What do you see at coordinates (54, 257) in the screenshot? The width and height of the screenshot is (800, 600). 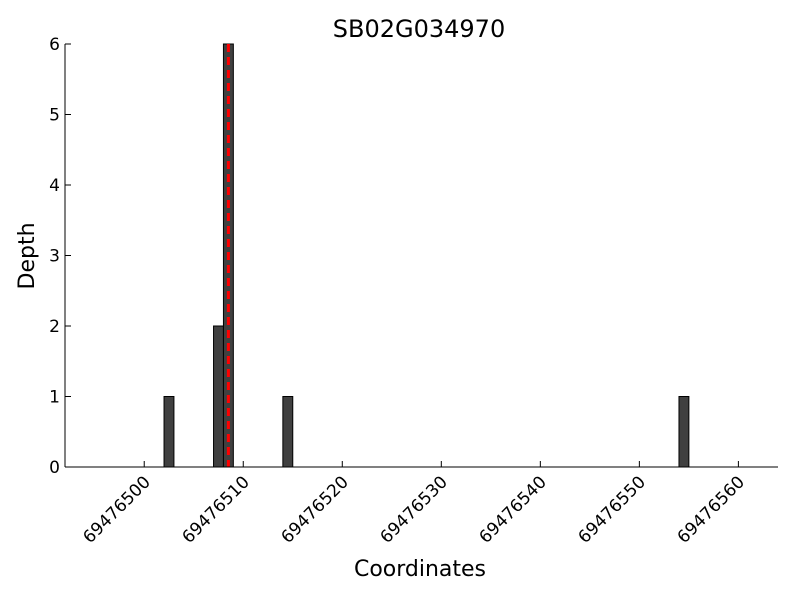 I see `y-tick-label: 3` at bounding box center [54, 257].